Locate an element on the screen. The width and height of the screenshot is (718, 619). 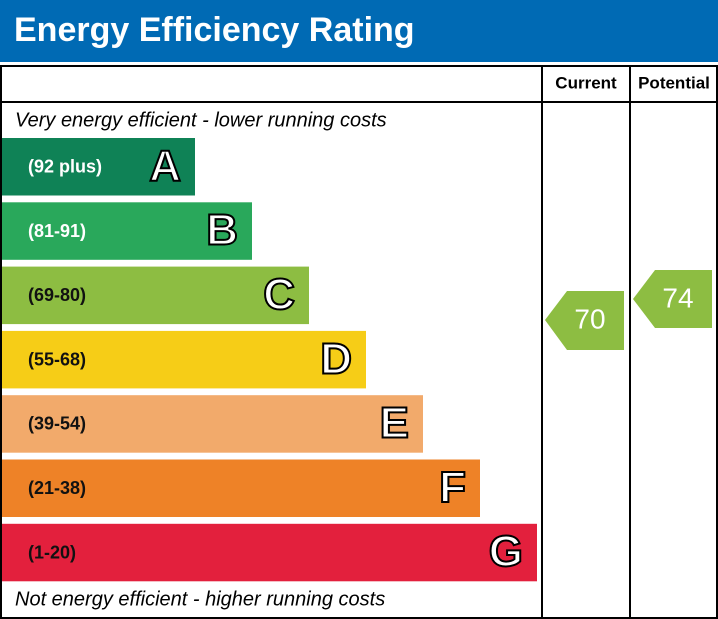
title-bar is located at coordinates (359, 31).